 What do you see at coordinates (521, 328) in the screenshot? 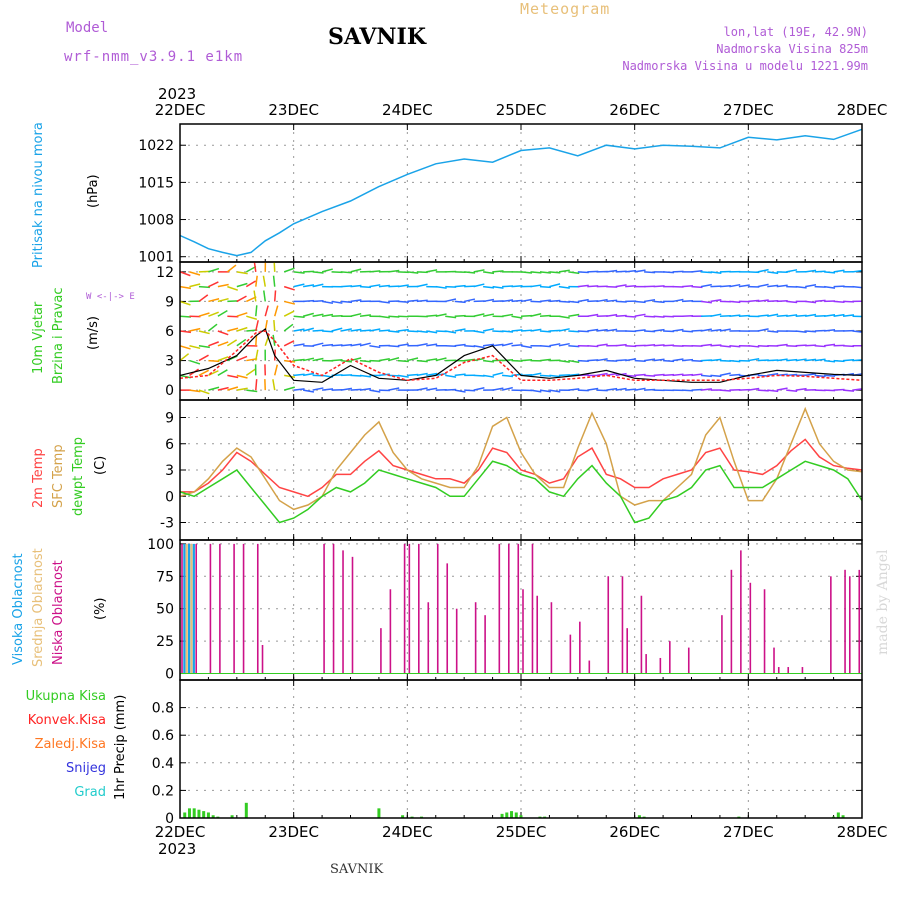
I see `wind-barbs` at bounding box center [521, 328].